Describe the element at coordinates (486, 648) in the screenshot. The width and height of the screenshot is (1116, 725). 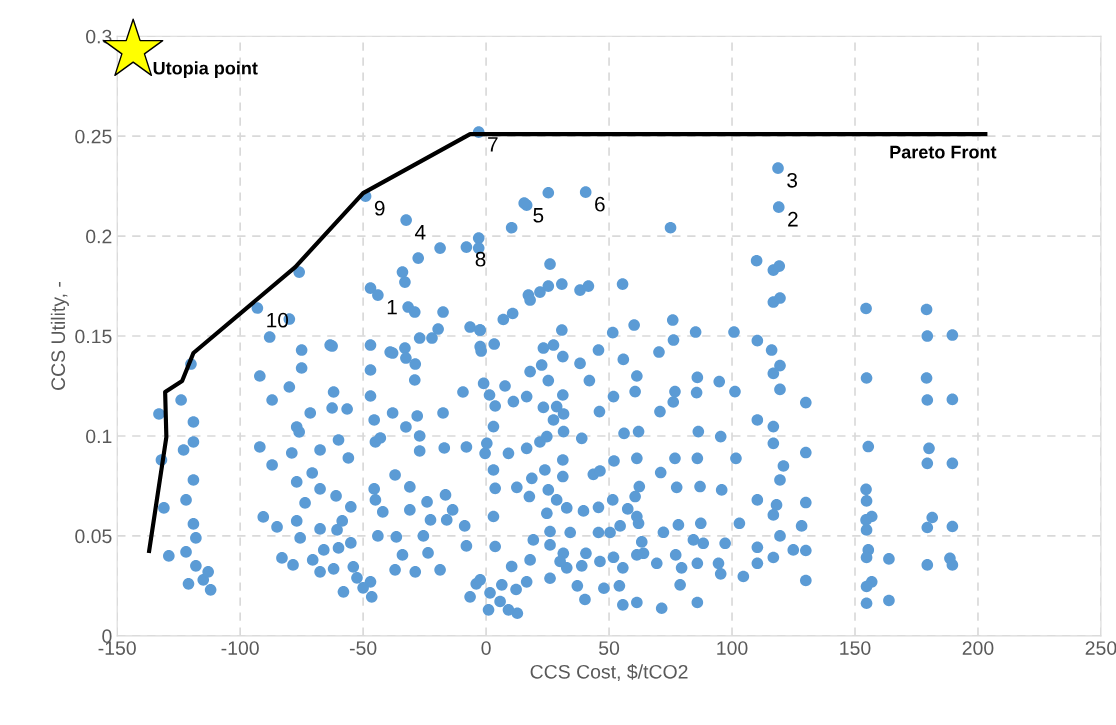
I see `x-tick-label: 0` at that location.